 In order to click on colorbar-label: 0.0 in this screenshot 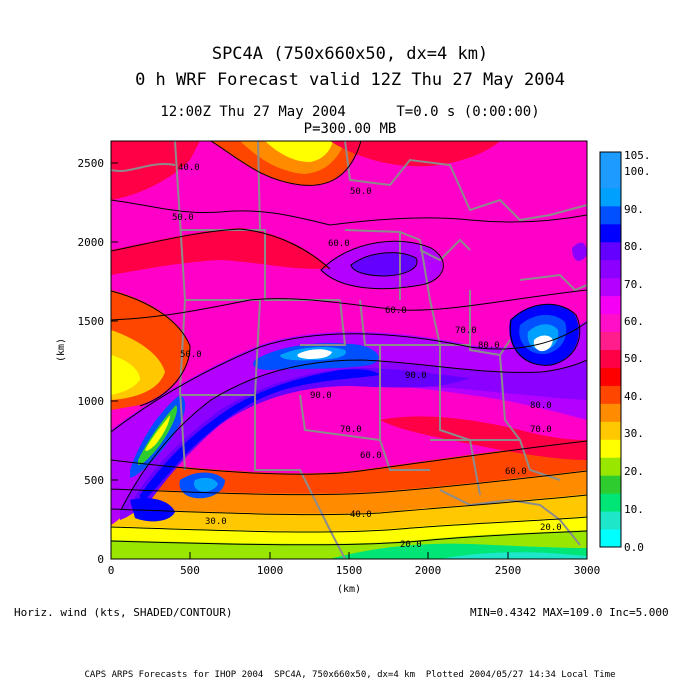, I will do `click(634, 547)`.